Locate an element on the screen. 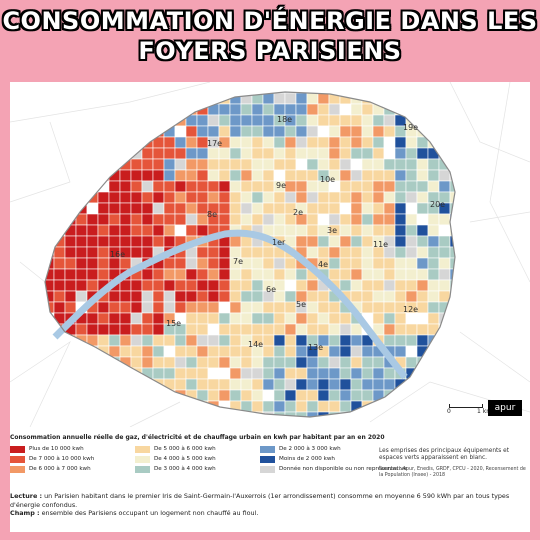  legend-label: De 3 000 à 4 000 kwh is located at coordinates (185, 469).